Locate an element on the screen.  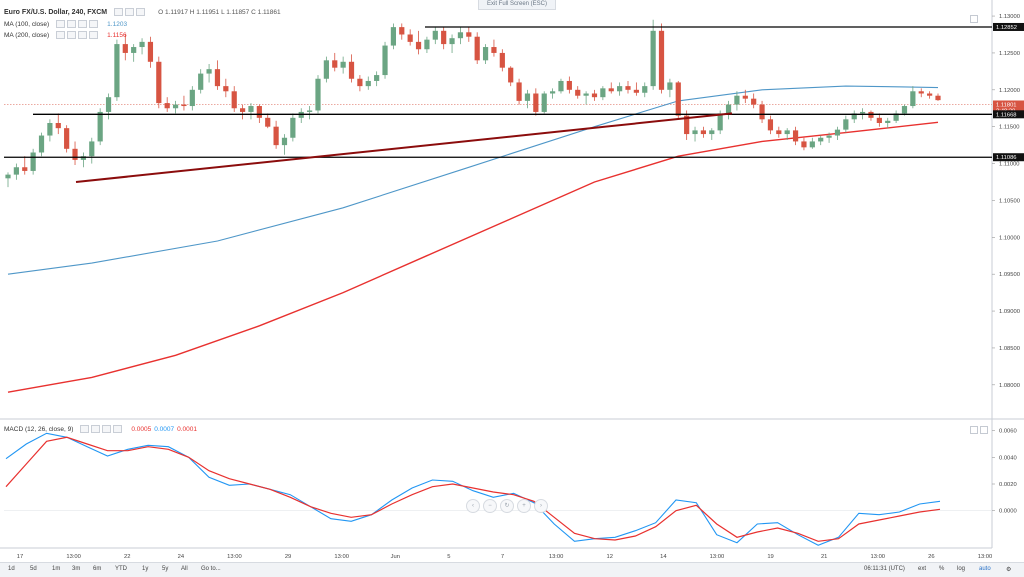
timeframe-6m: 6m is located at coordinates (97, 569).